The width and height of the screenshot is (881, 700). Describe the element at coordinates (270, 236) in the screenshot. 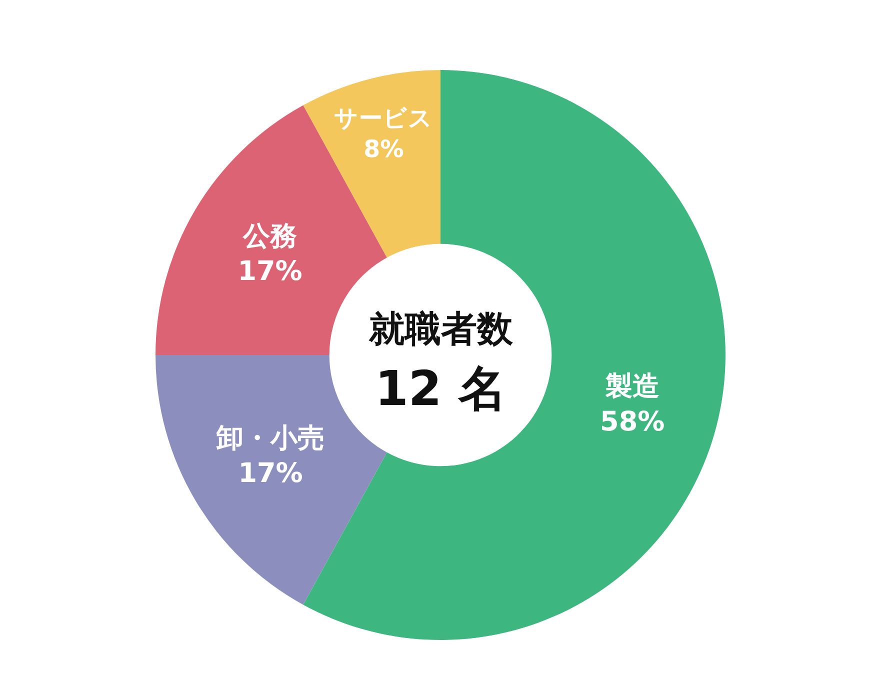

I see `slice-label: 公務` at that location.